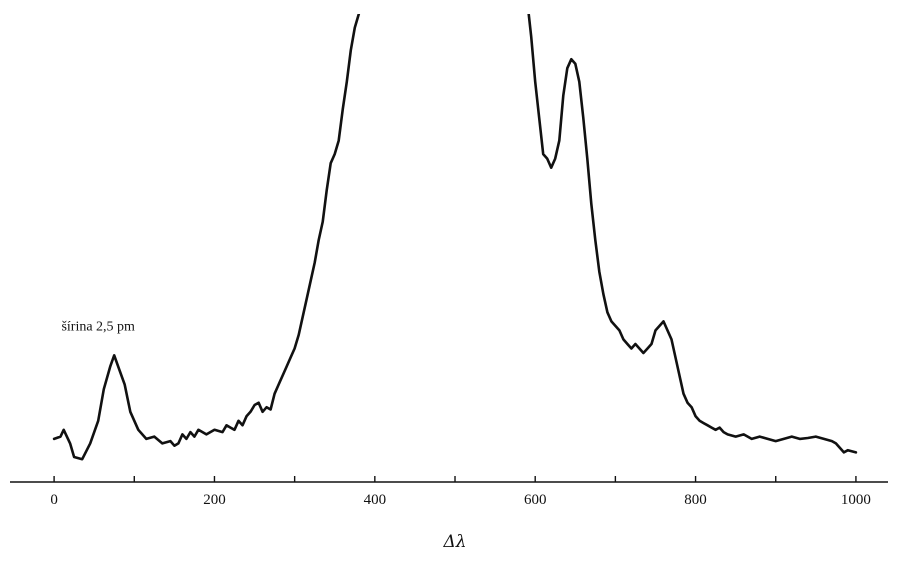 This screenshot has height=567, width=898. What do you see at coordinates (535, 500) in the screenshot?
I see `x-tick-label: 600` at bounding box center [535, 500].